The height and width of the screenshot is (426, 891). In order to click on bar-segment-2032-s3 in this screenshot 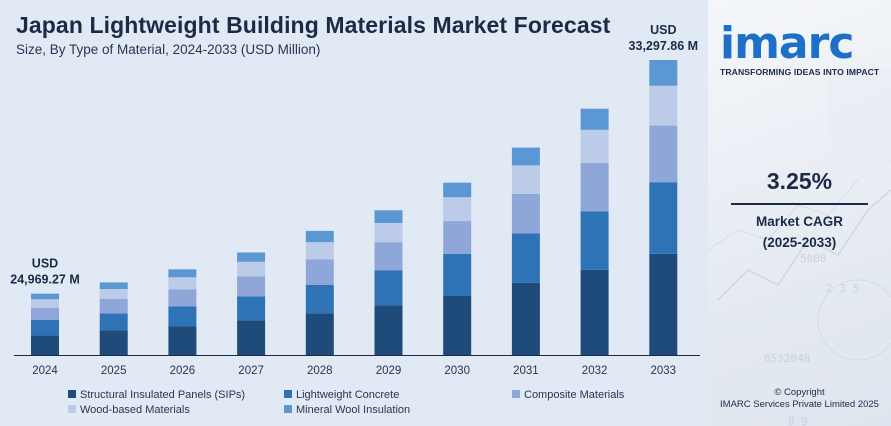, I will do `click(594, 146)`.